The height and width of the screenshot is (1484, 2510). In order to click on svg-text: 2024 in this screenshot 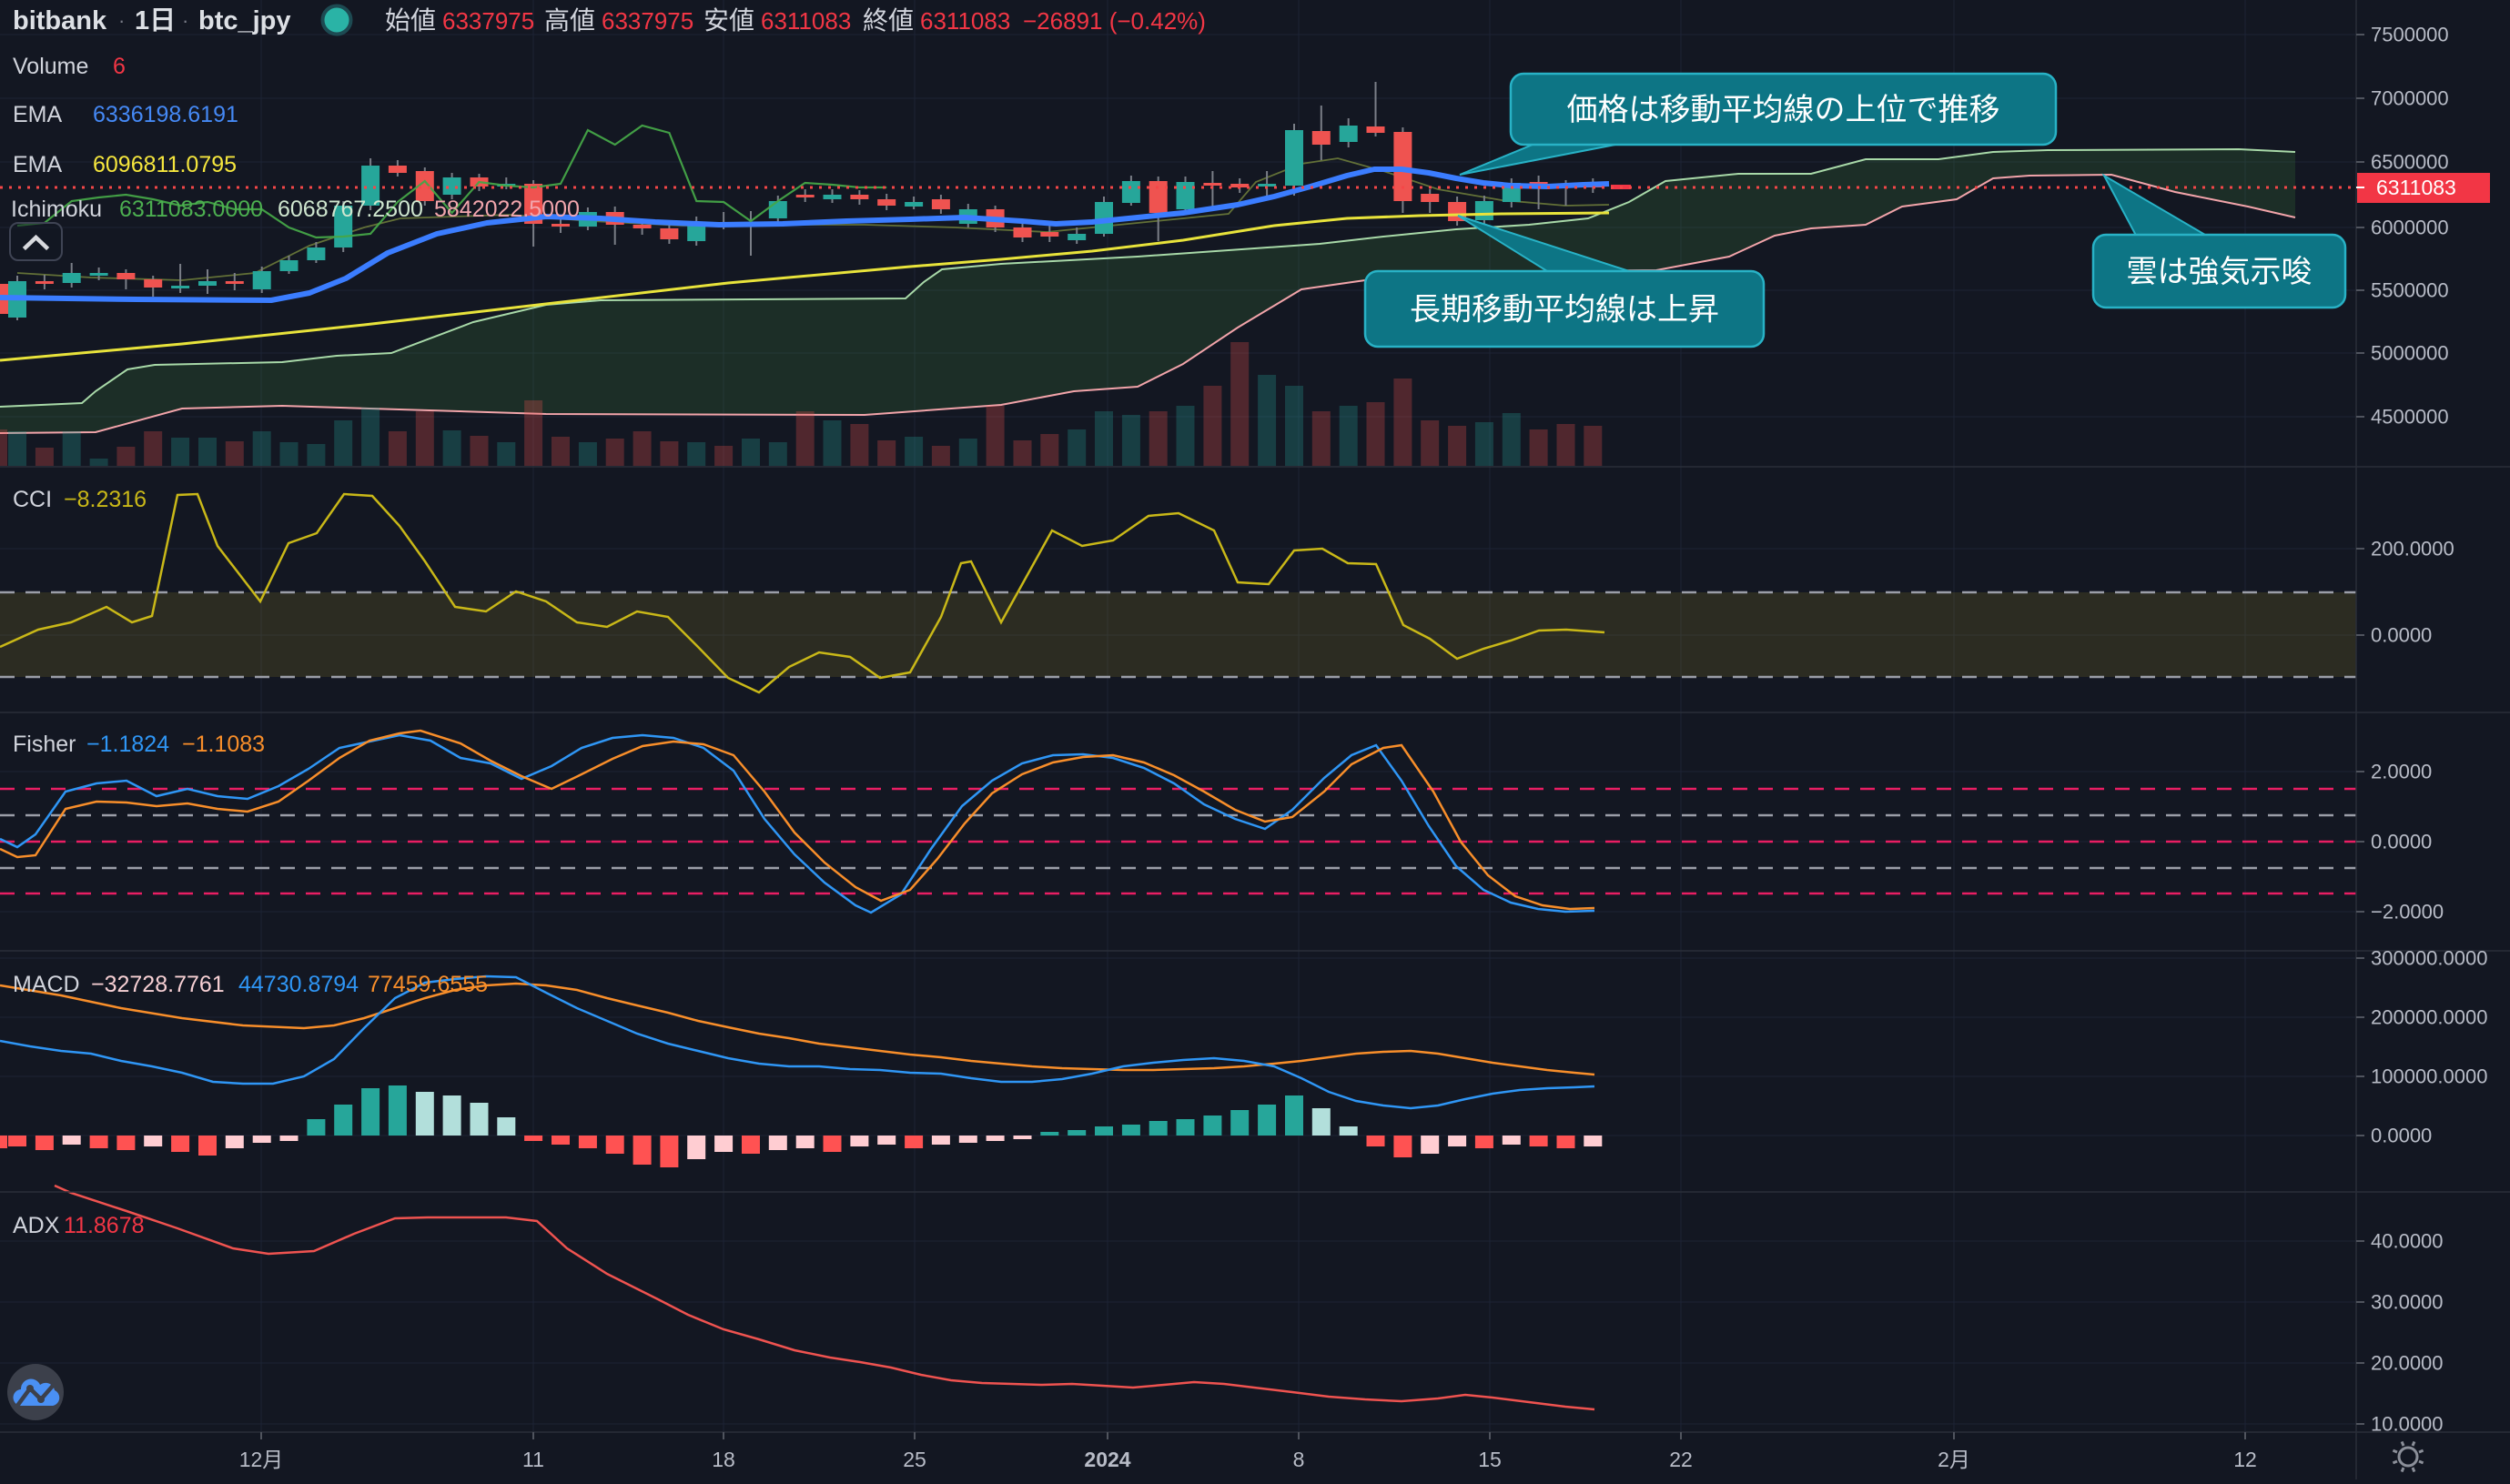, I will do `click(1107, 1459)`.